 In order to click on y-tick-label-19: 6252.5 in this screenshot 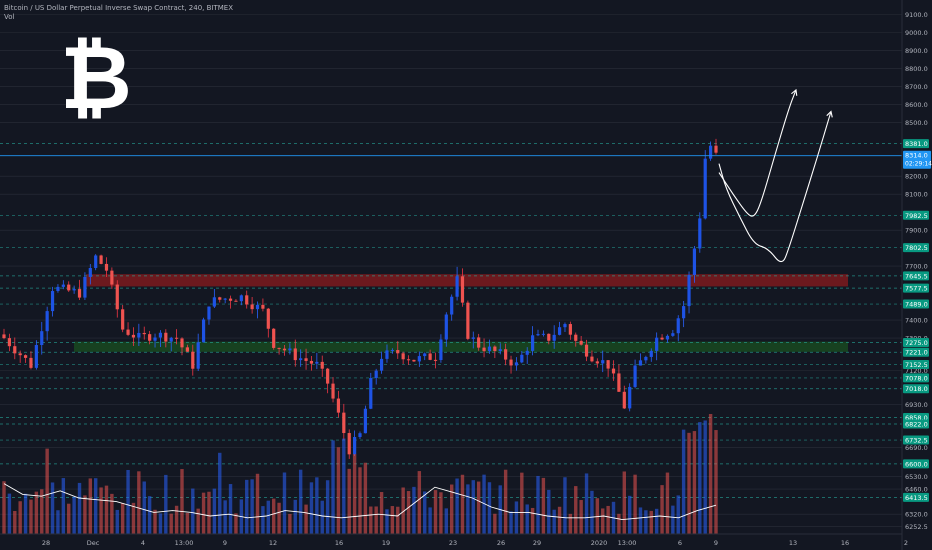, I will do `click(916, 527)`.